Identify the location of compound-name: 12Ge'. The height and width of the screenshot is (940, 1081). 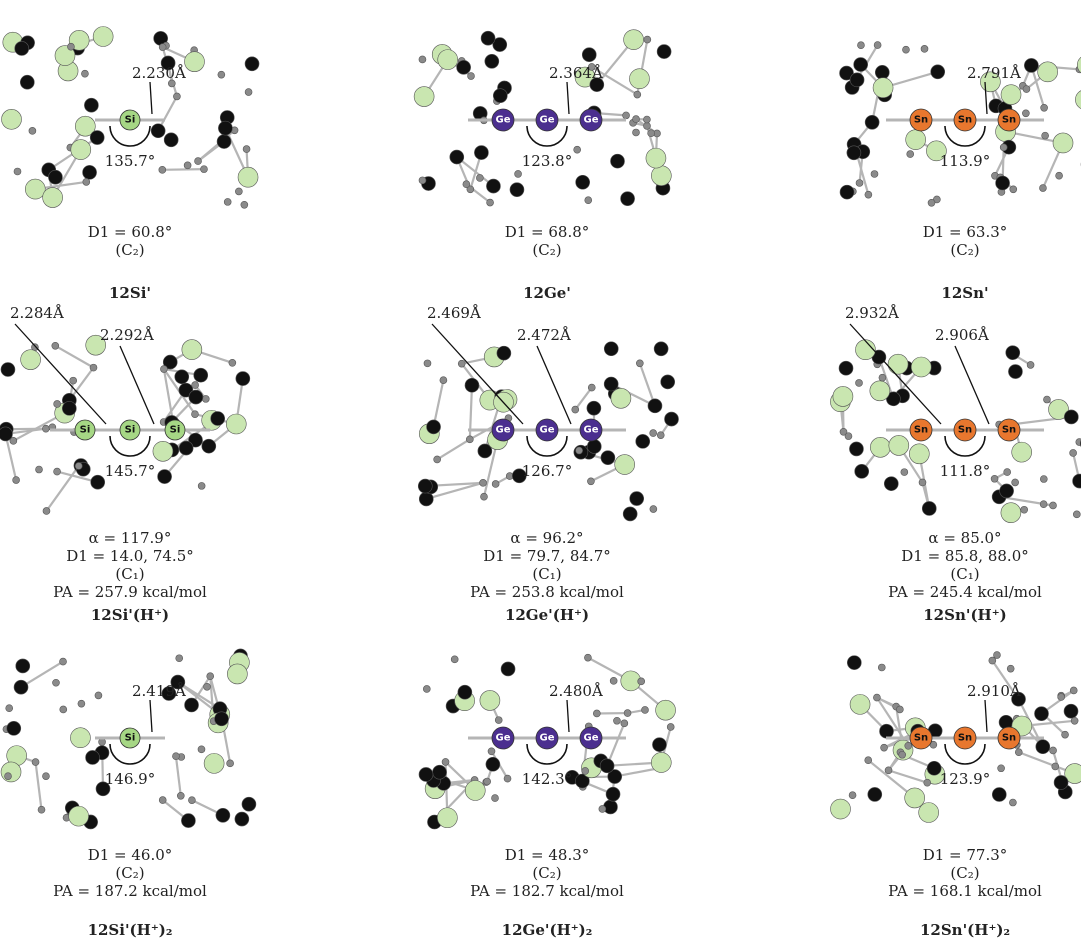
(547, 293).